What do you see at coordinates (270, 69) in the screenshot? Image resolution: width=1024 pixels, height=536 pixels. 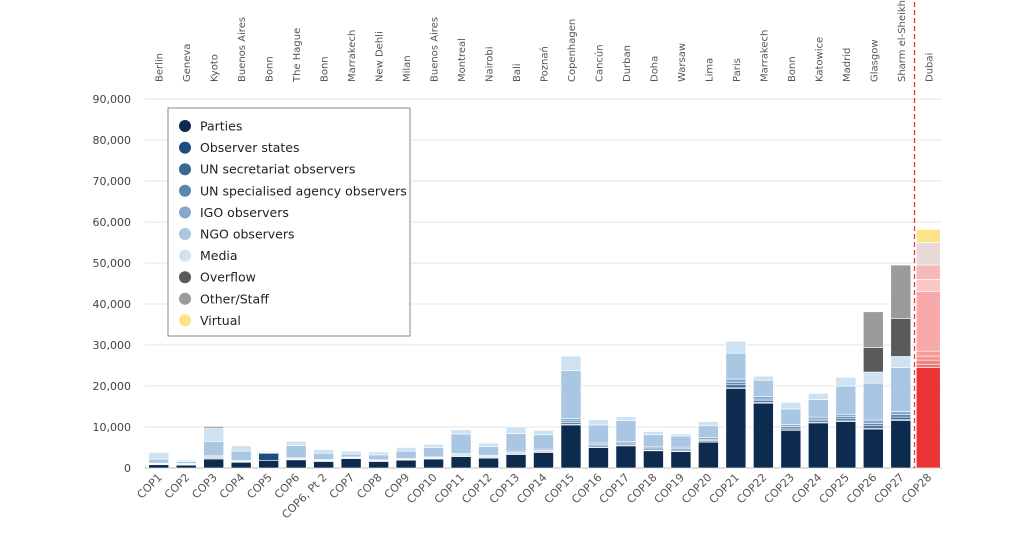 I see `city-label: Bonn` at bounding box center [270, 69].